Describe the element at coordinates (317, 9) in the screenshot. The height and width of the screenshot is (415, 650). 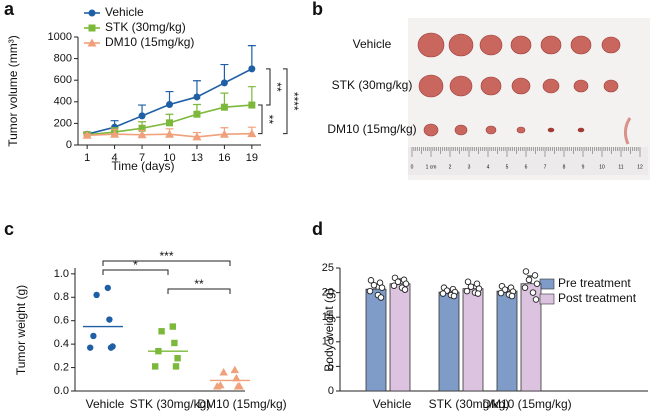
I see `panel-label: b` at that location.